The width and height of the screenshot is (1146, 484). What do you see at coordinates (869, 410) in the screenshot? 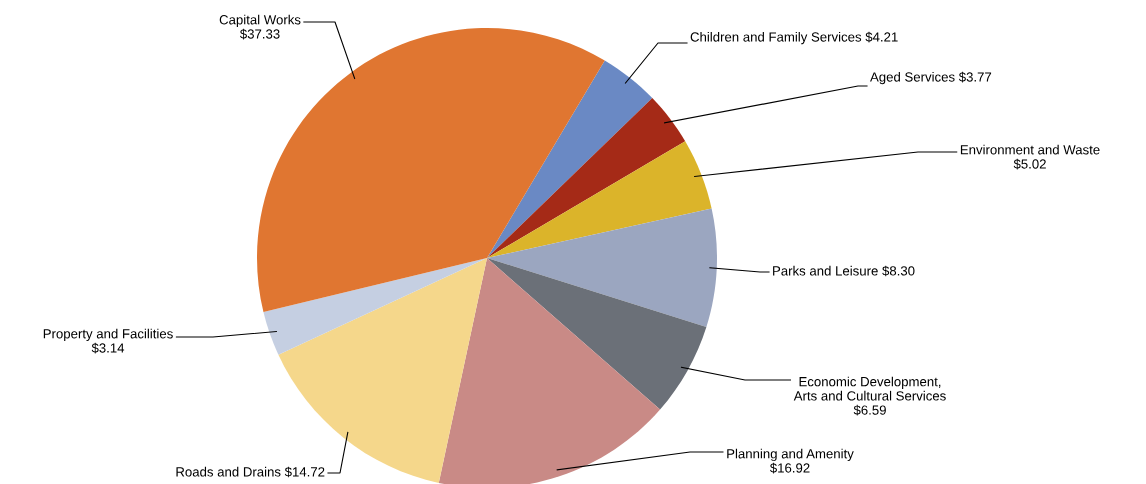
I see `data-label: $6.59` at bounding box center [869, 410].